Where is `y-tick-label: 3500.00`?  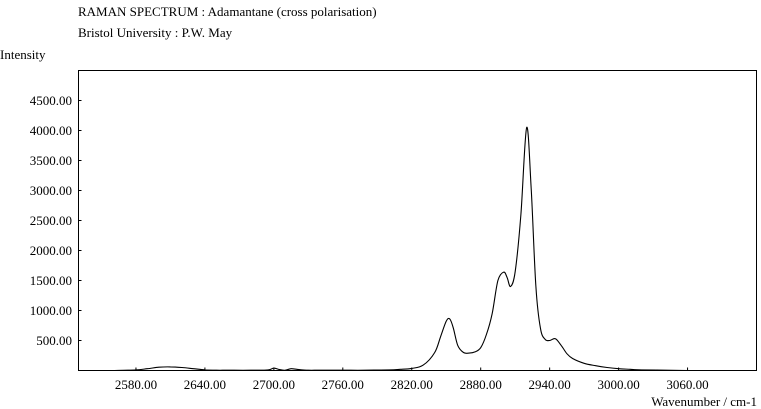 y-tick-label: 3500.00 is located at coordinates (51, 160).